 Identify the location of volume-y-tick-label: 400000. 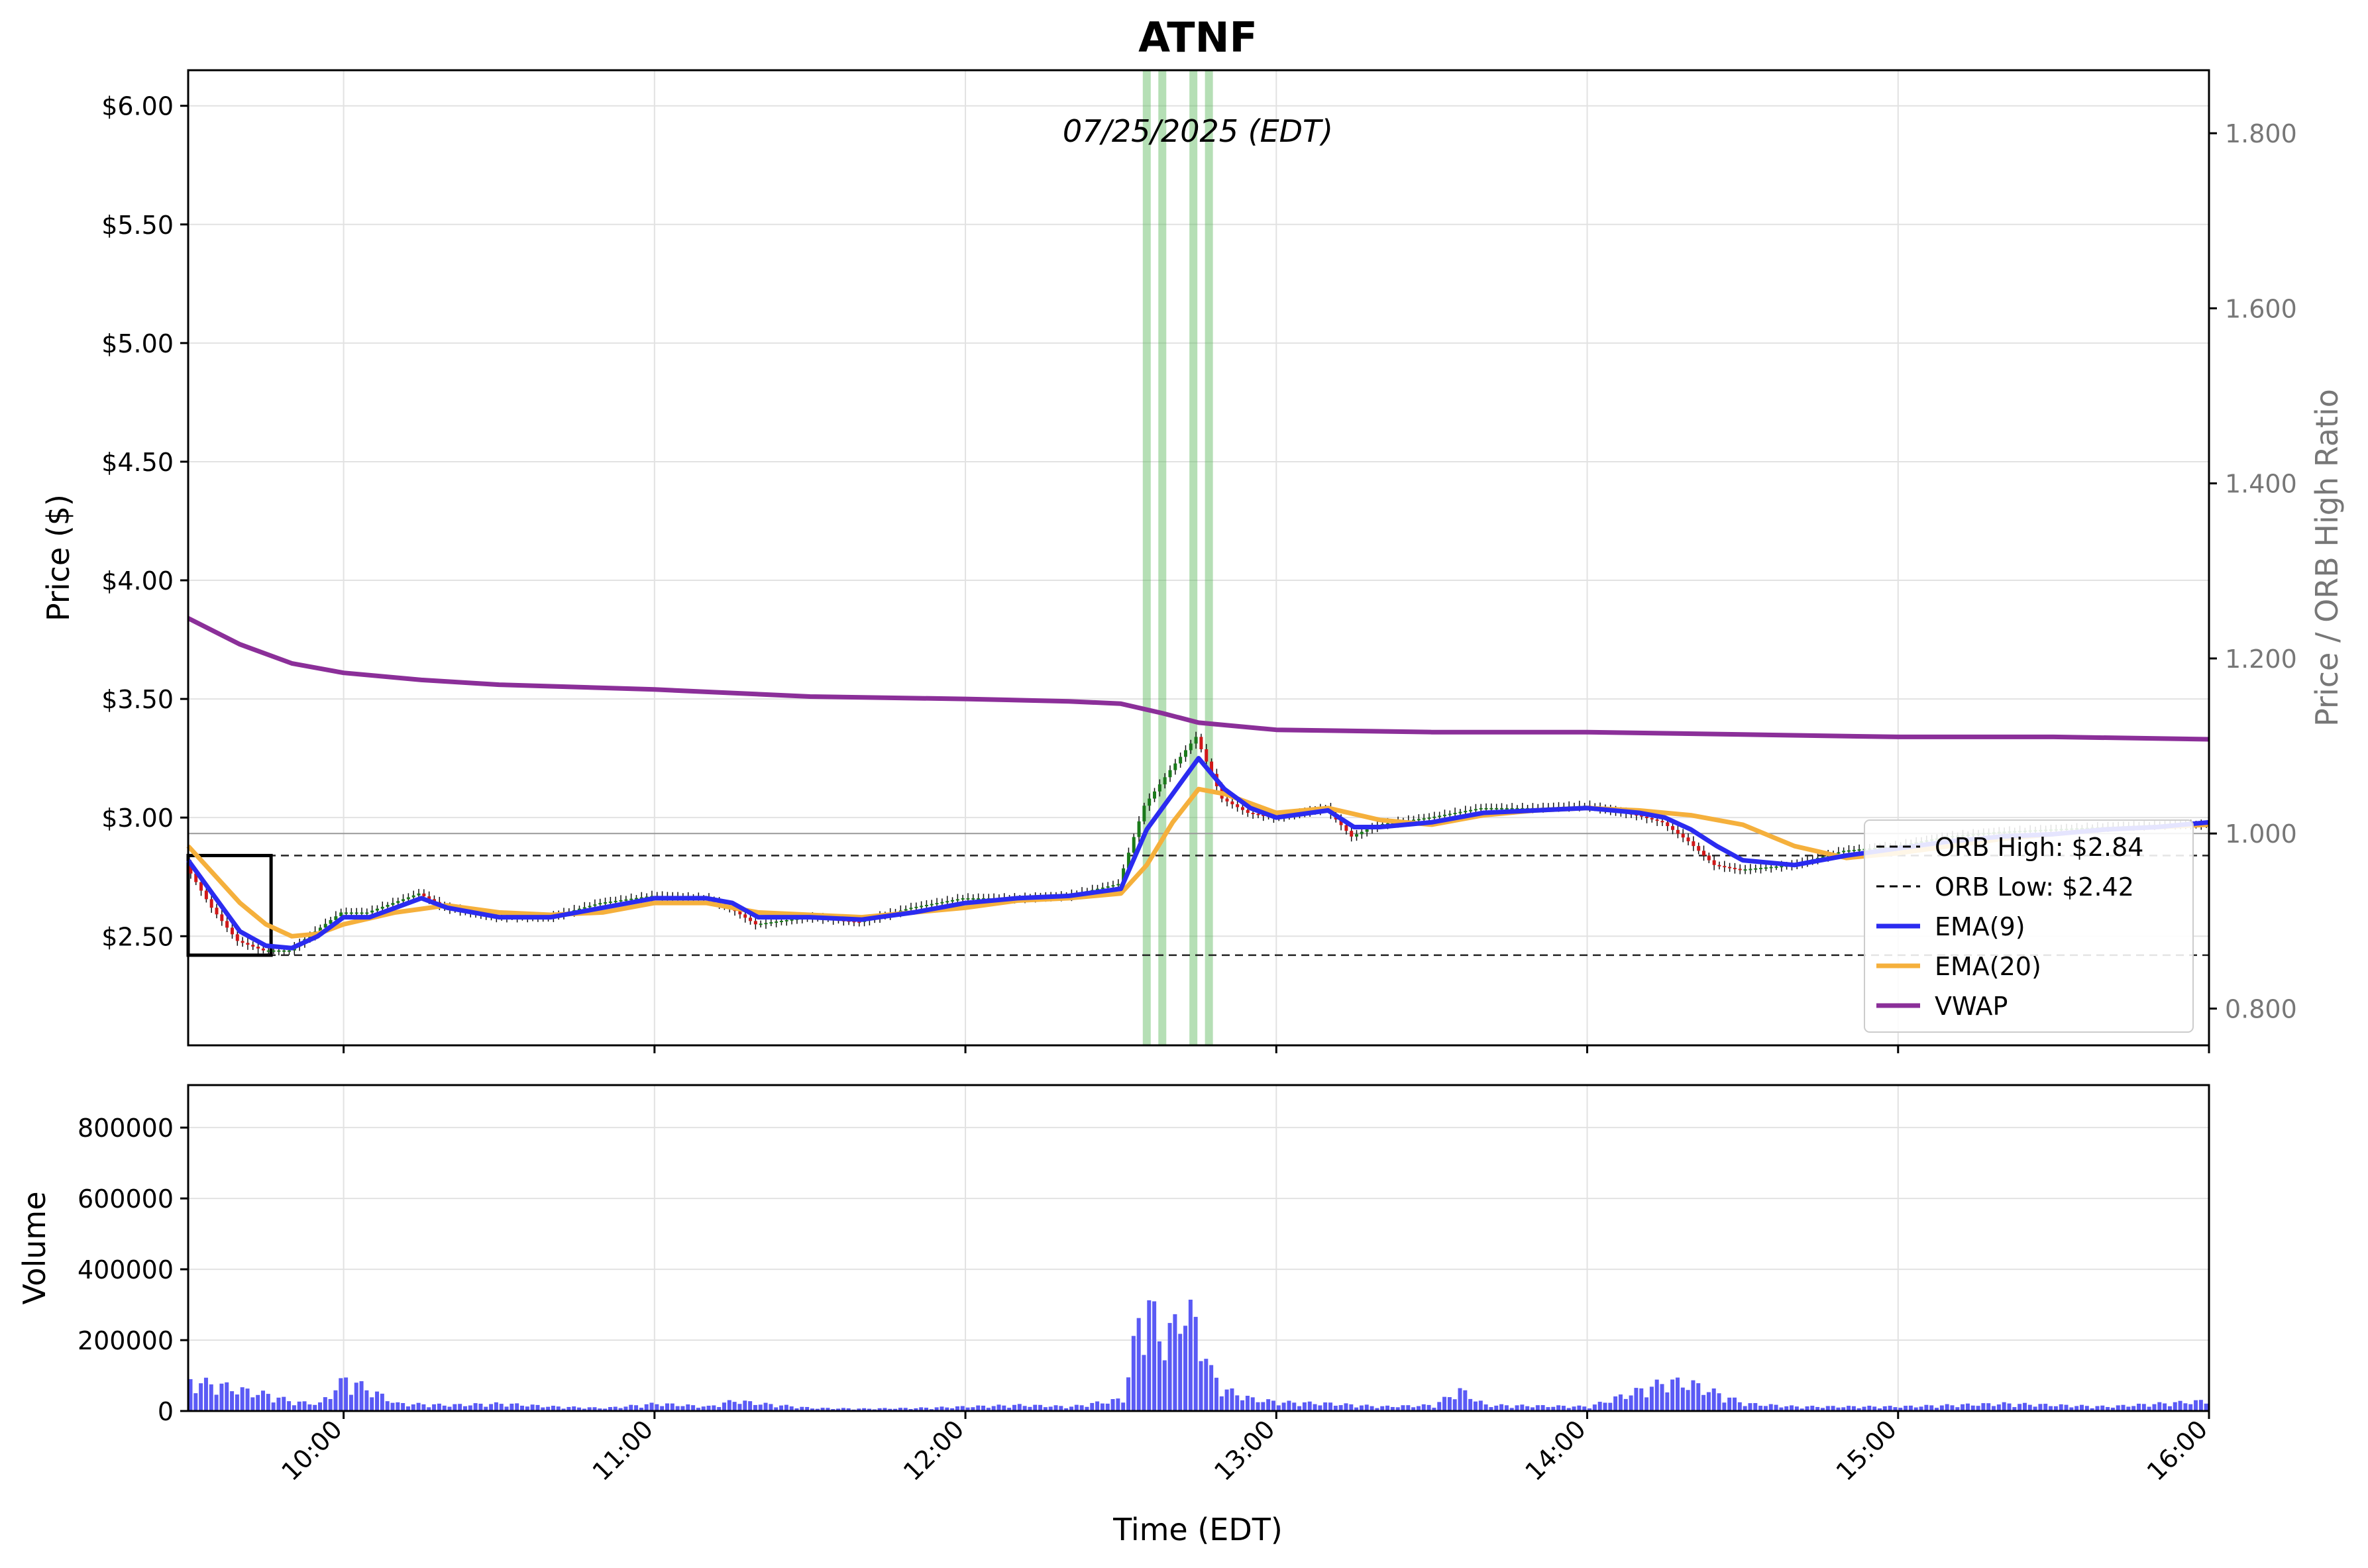
(126, 1269).